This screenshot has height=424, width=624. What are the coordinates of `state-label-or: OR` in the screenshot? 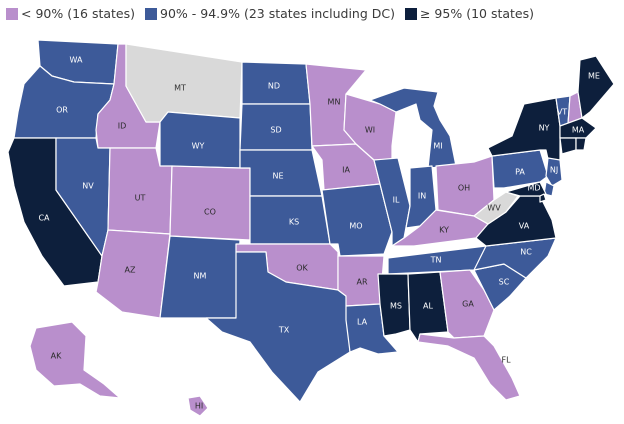 It's located at (62, 110).